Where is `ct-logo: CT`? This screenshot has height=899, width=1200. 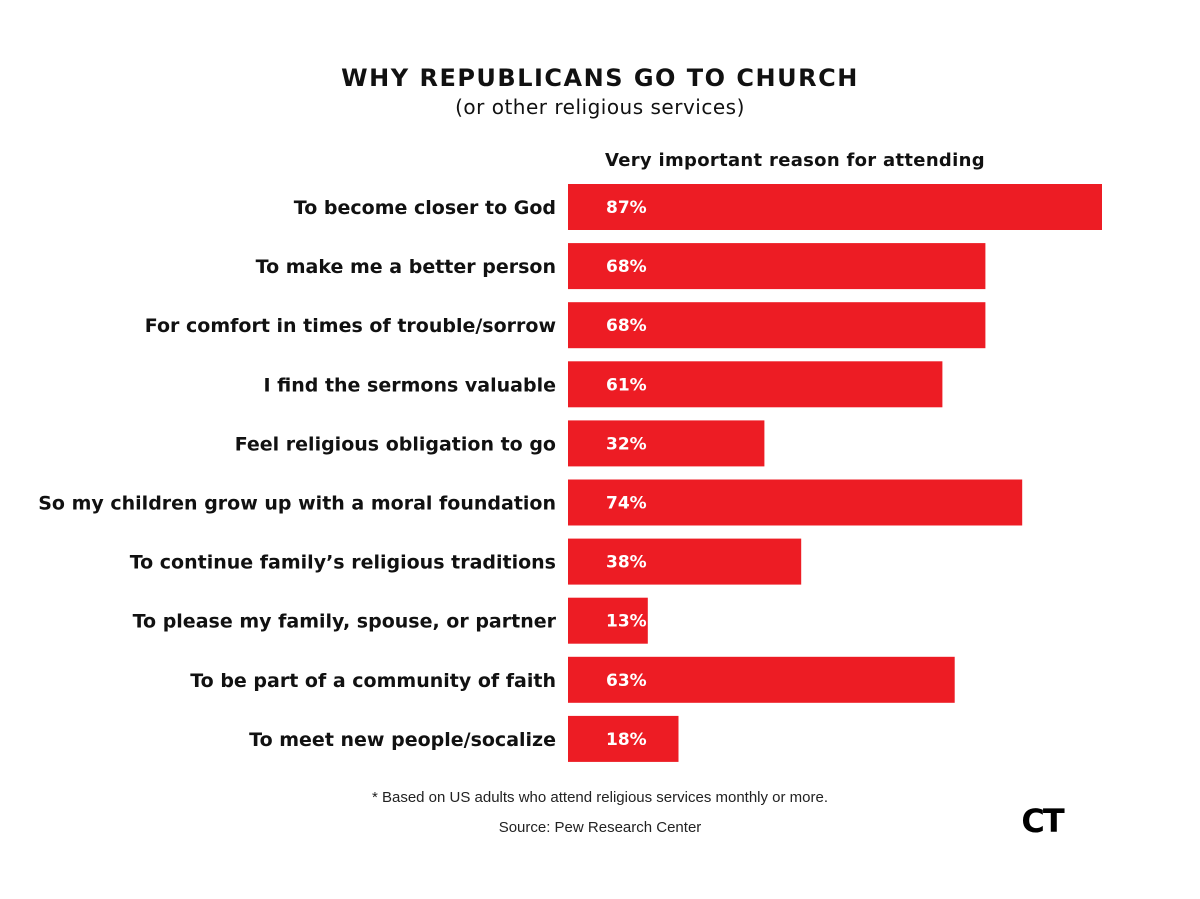
ct-logo: CT is located at coordinates (1043, 821).